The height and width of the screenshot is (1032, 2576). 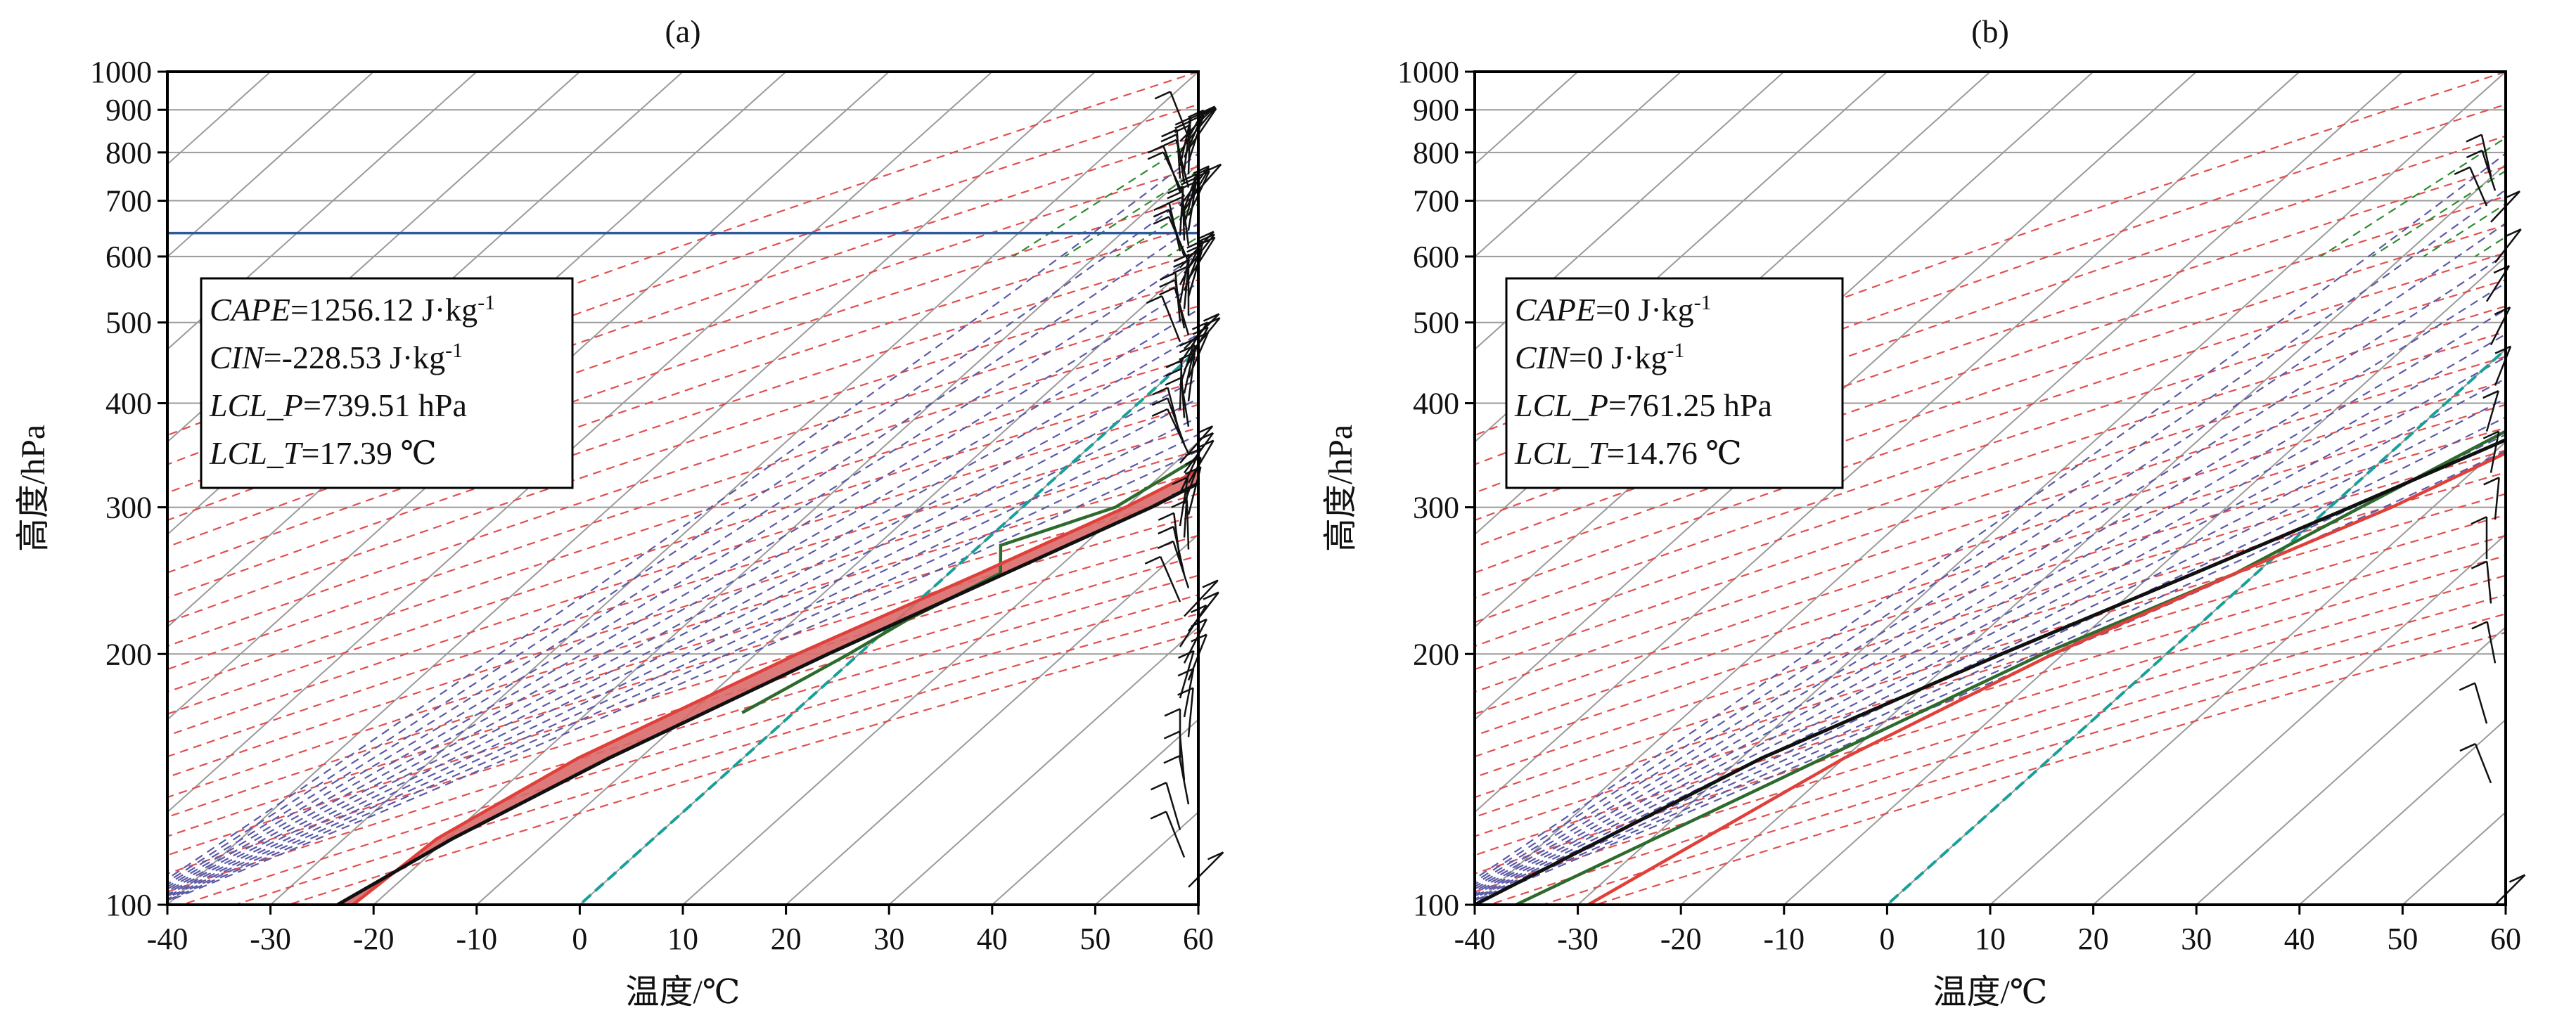 I want to click on info-line: LCL_T=14.76 ℃, so click(x=1628, y=453).